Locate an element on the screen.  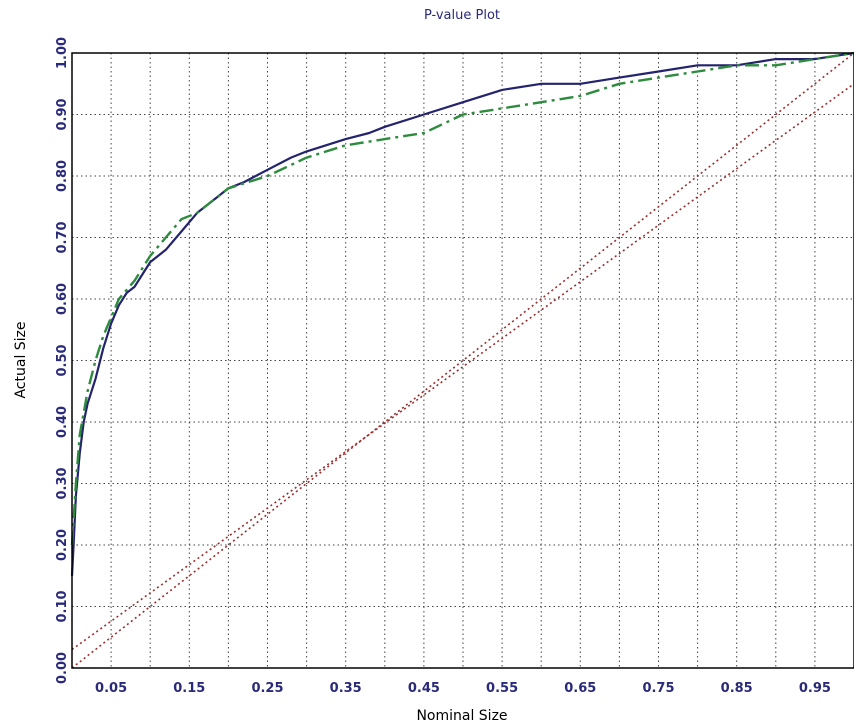
y-tick-label: 0.00 is located at coordinates (62, 668).